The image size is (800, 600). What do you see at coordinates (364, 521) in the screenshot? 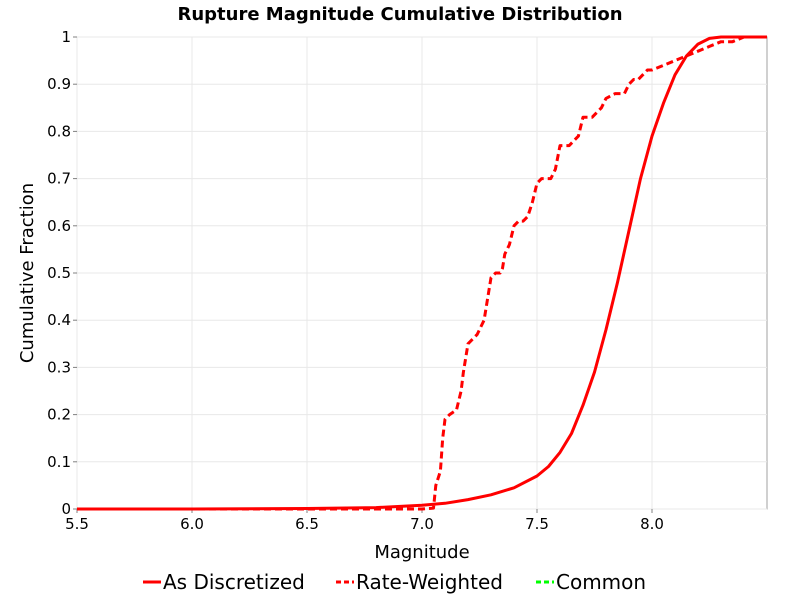
I see `x-axis-ticks: 5.5 6.0 6.5 7.0 7.5 8.0` at bounding box center [364, 521].